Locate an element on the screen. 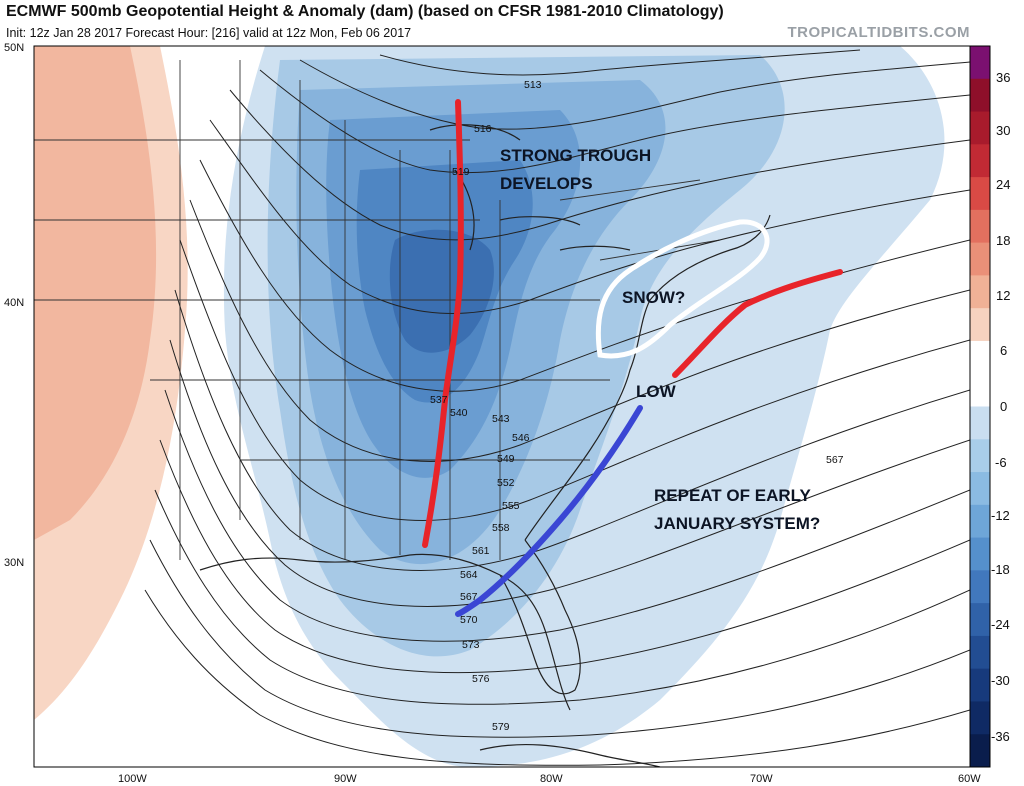 Image resolution: width=1024 pixels, height=786 pixels. colorbar-label: 6 is located at coordinates (1003, 350).